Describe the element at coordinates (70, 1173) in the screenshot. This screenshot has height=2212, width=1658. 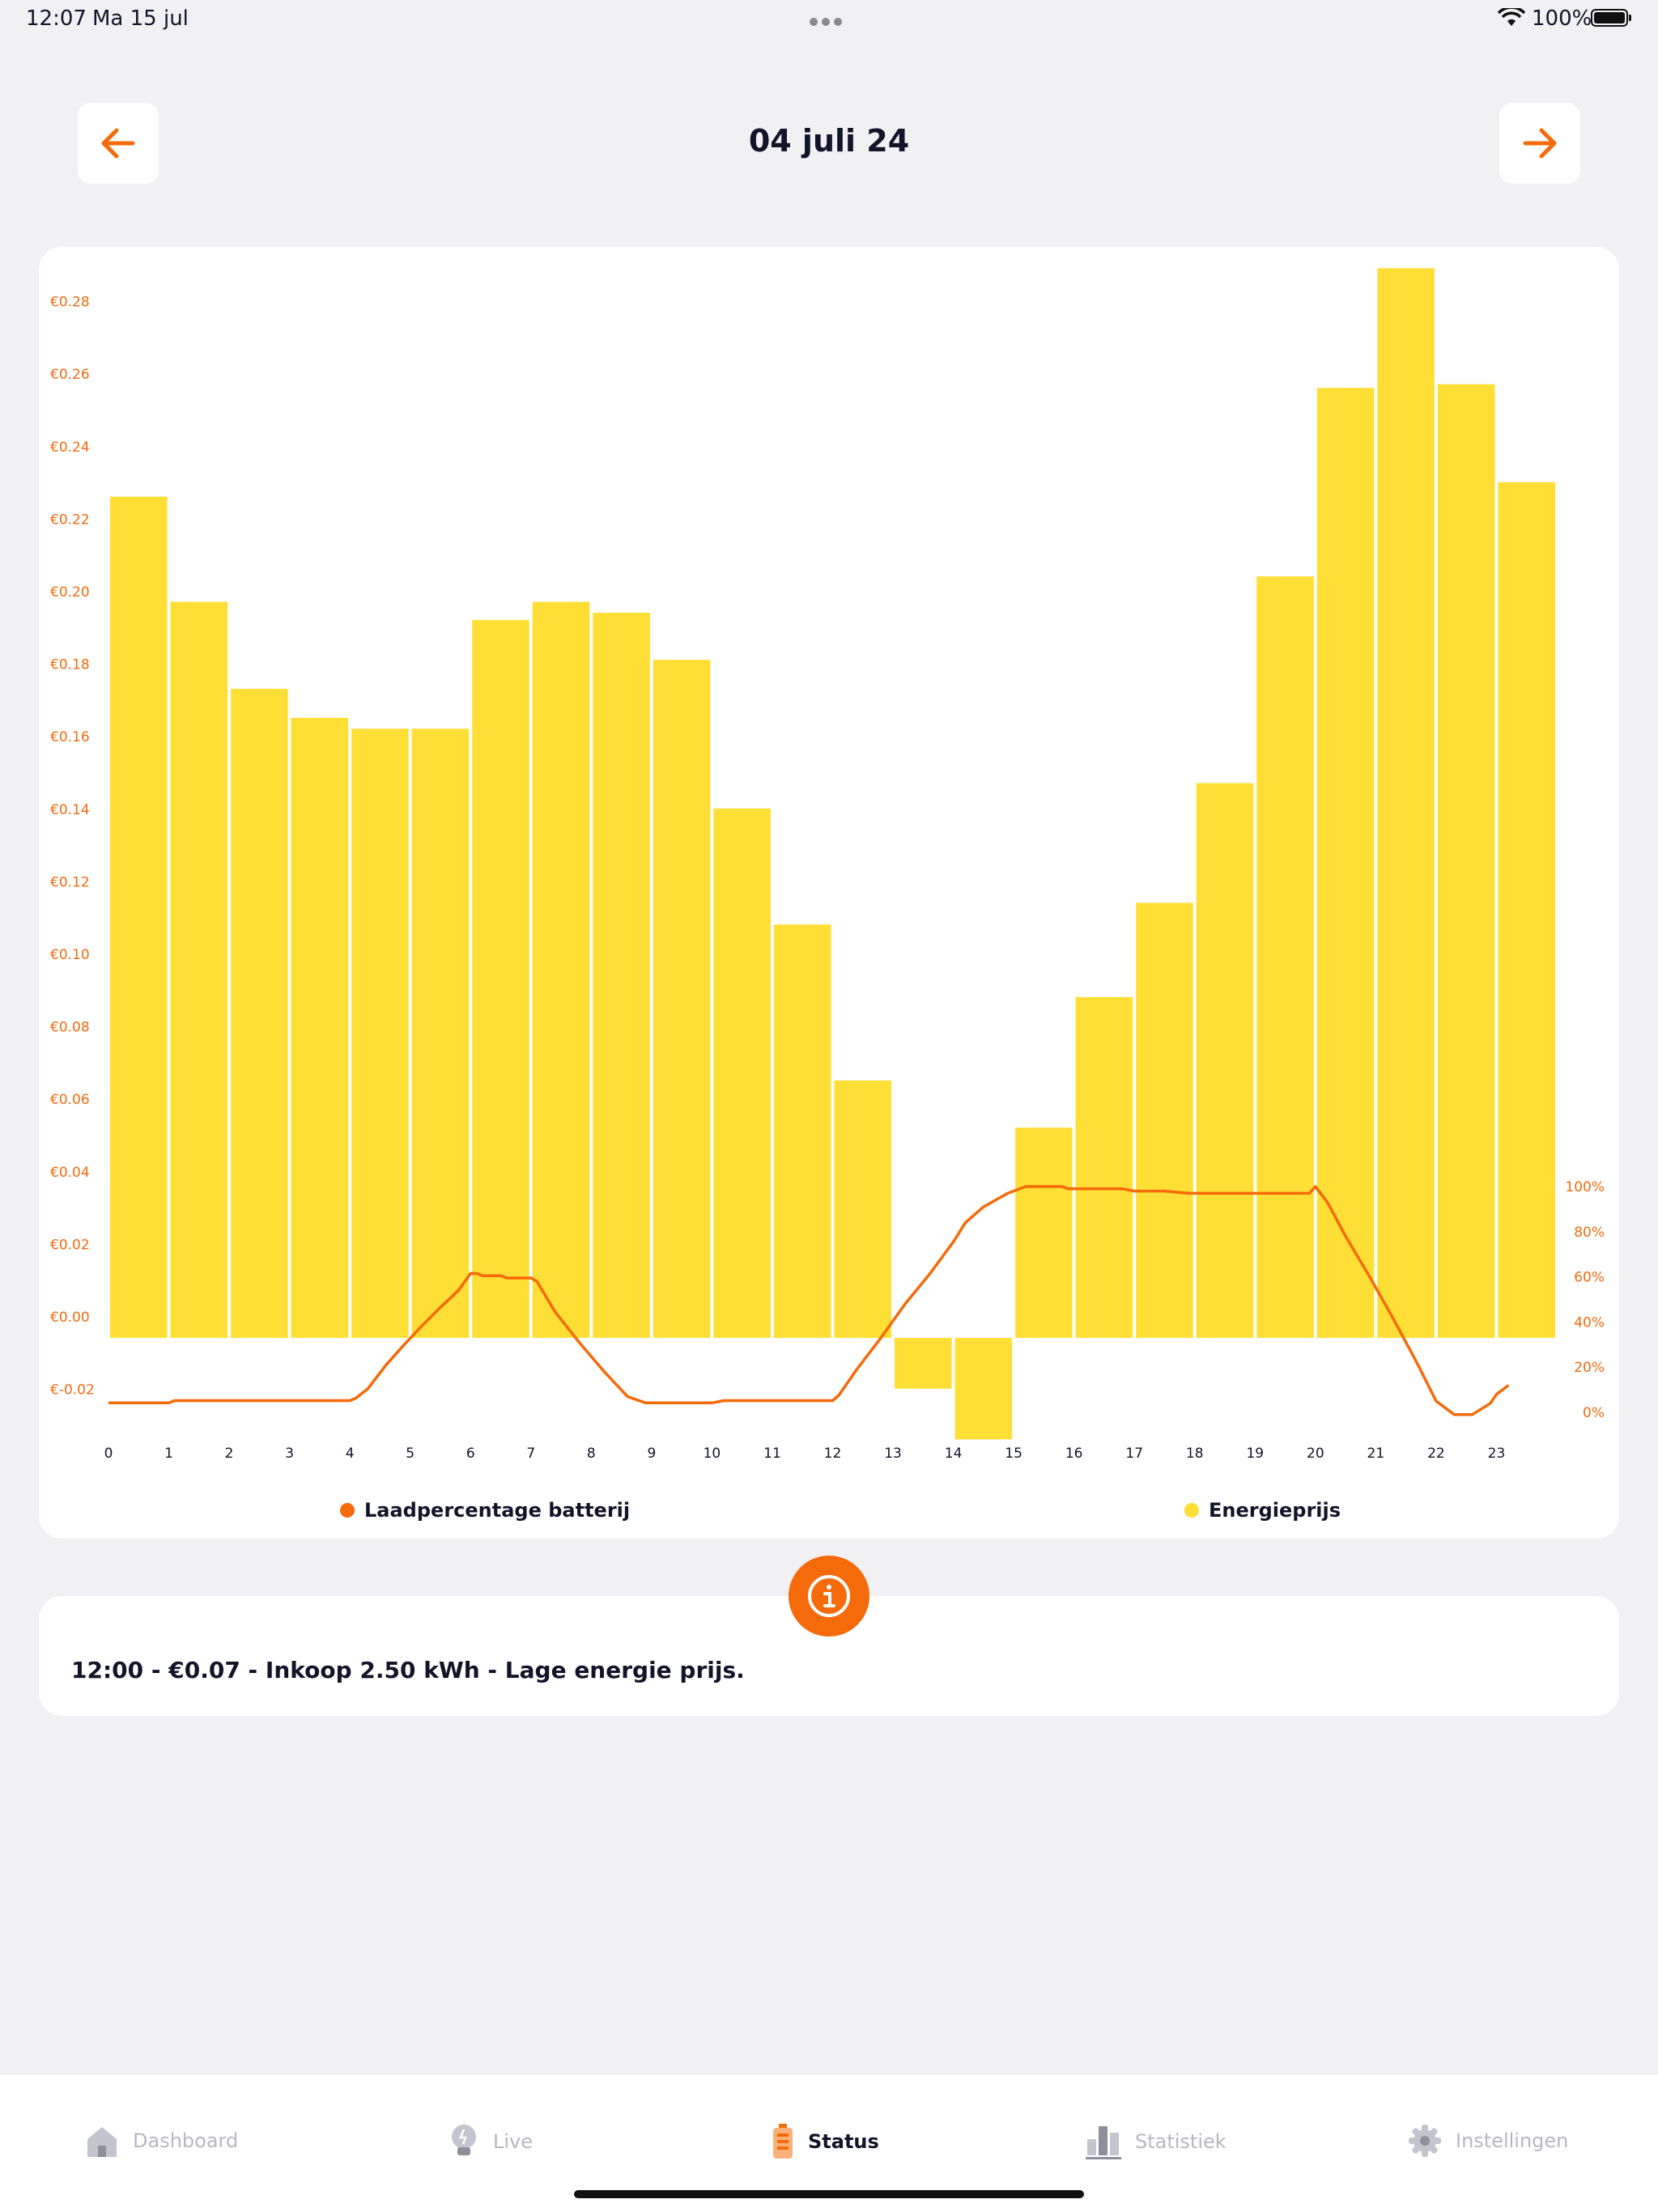
I see `y-left-tick-label: €0.04` at that location.